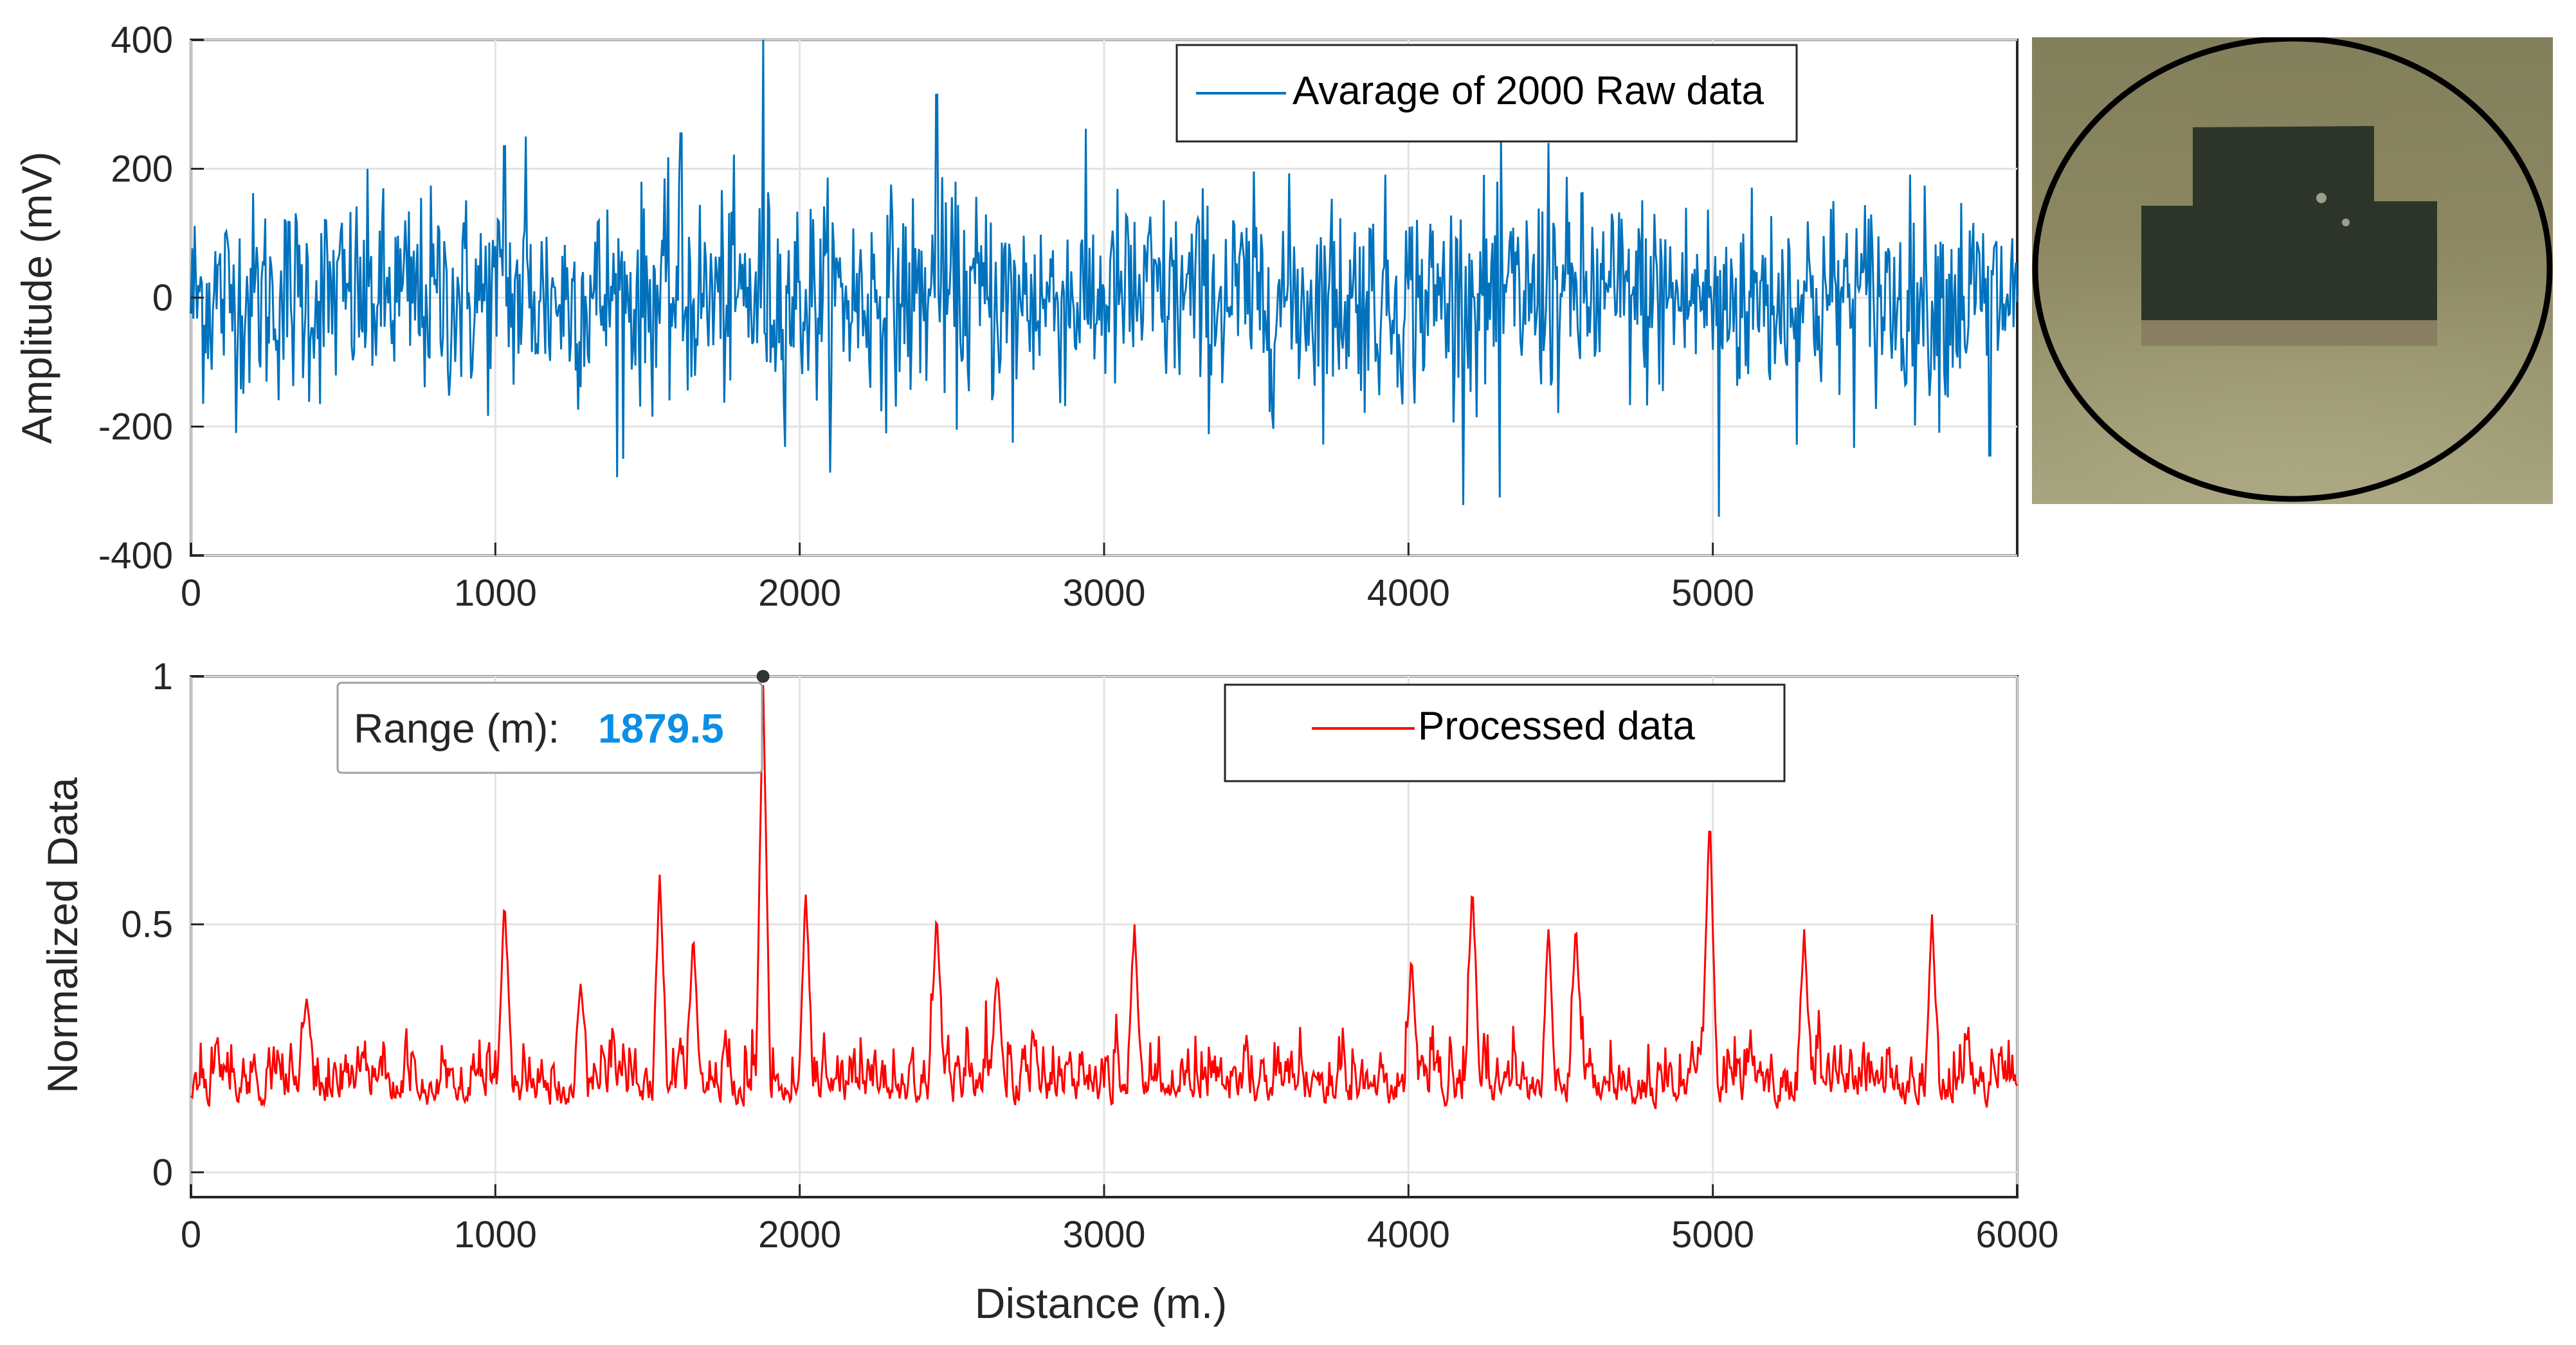  I want to click on target-circle, so click(2292, 269).